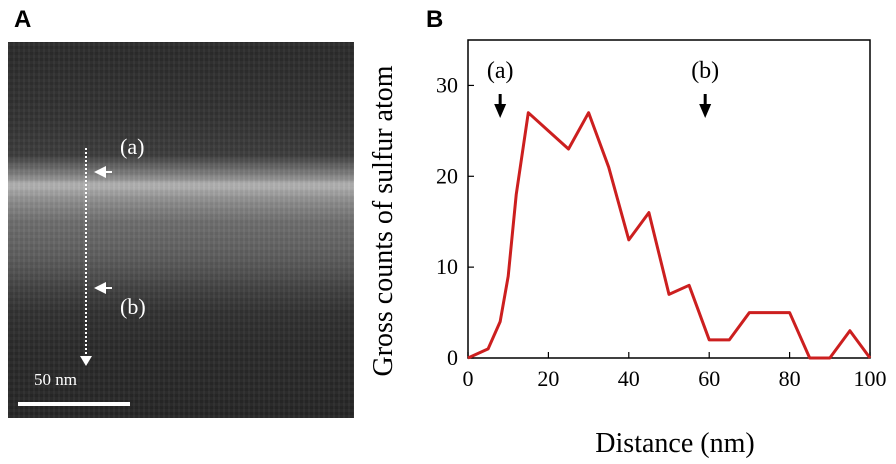 The width and height of the screenshot is (896, 464). What do you see at coordinates (100, 172) in the screenshot?
I see `marker-a-arrow-icon` at bounding box center [100, 172].